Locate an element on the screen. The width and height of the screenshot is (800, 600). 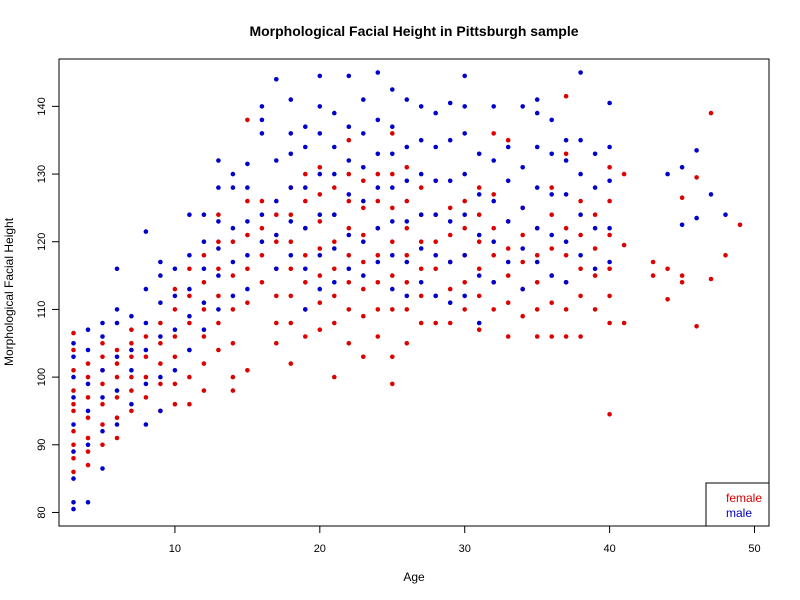
y-axis-label: Morphological Facial Height is located at coordinates (9, 291).